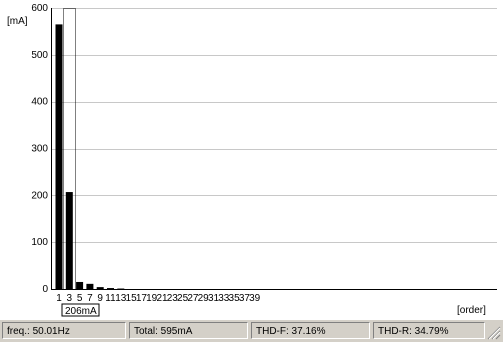 The height and width of the screenshot is (342, 503). Describe the element at coordinates (70, 298) in the screenshot. I see `x-tick-3: 3` at that location.